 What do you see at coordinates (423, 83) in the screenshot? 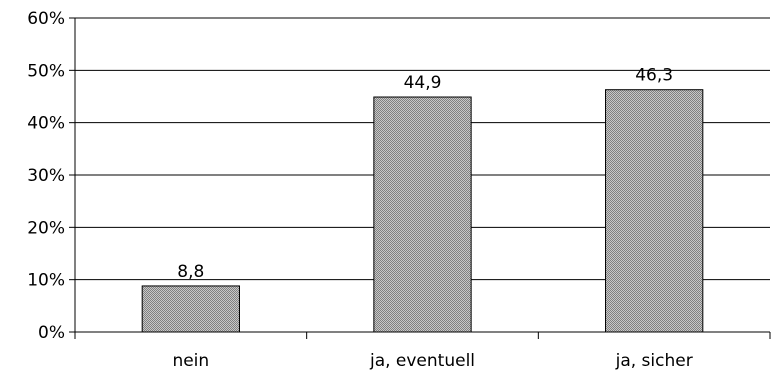
I see `data-label: 44,9` at bounding box center [423, 83].